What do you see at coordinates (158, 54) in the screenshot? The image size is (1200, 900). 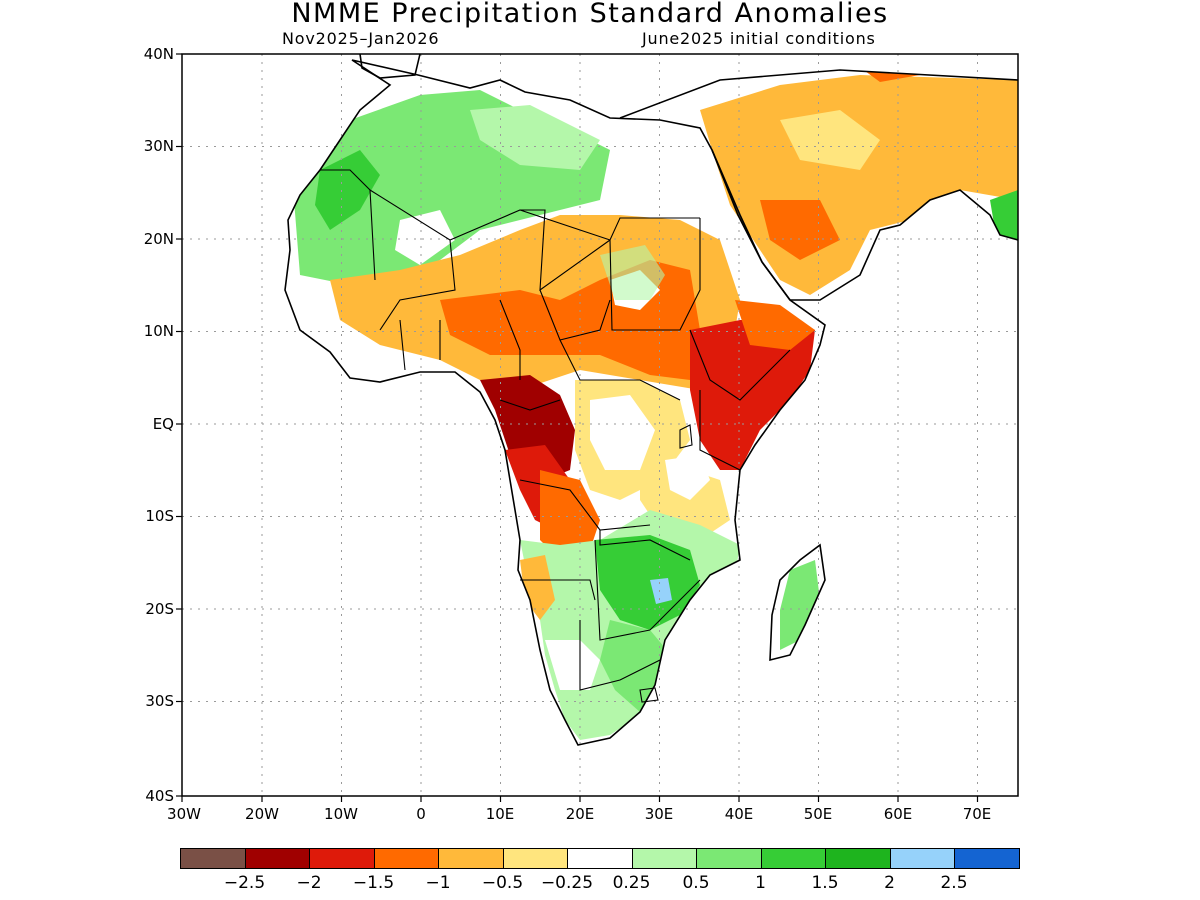 I see `lat-label: 40N` at bounding box center [158, 54].